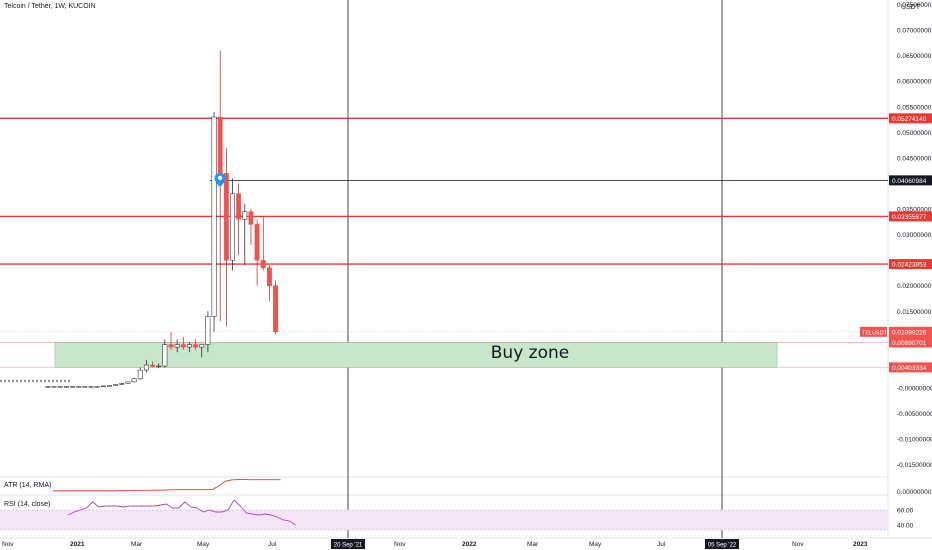  What do you see at coordinates (914, 56) in the screenshot?
I see `y-tick-label: 0.06500000` at bounding box center [914, 56].